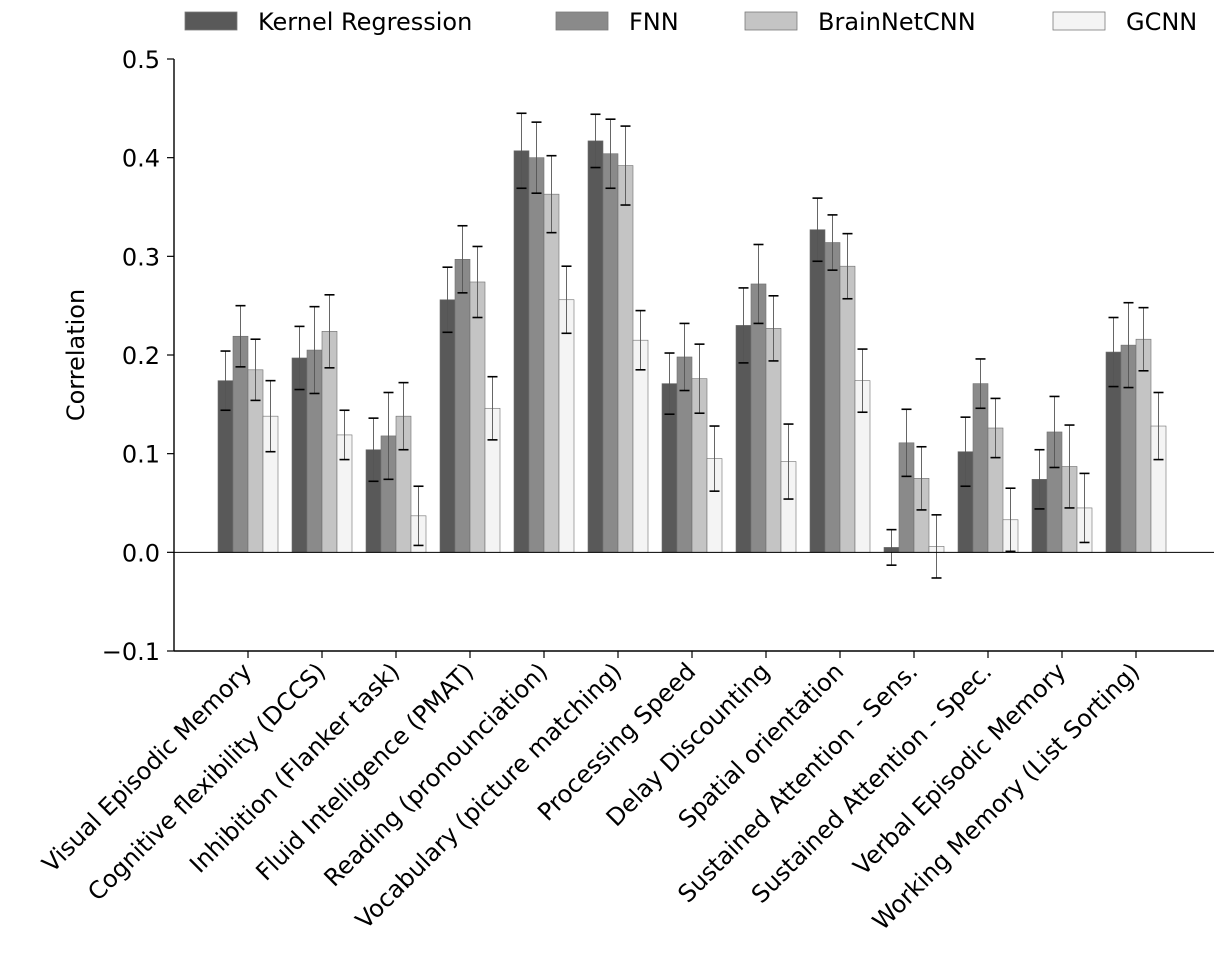 The height and width of the screenshot is (960, 1216). Describe the element at coordinates (582, 21) in the screenshot. I see `legend-swatch-fnn` at that location.